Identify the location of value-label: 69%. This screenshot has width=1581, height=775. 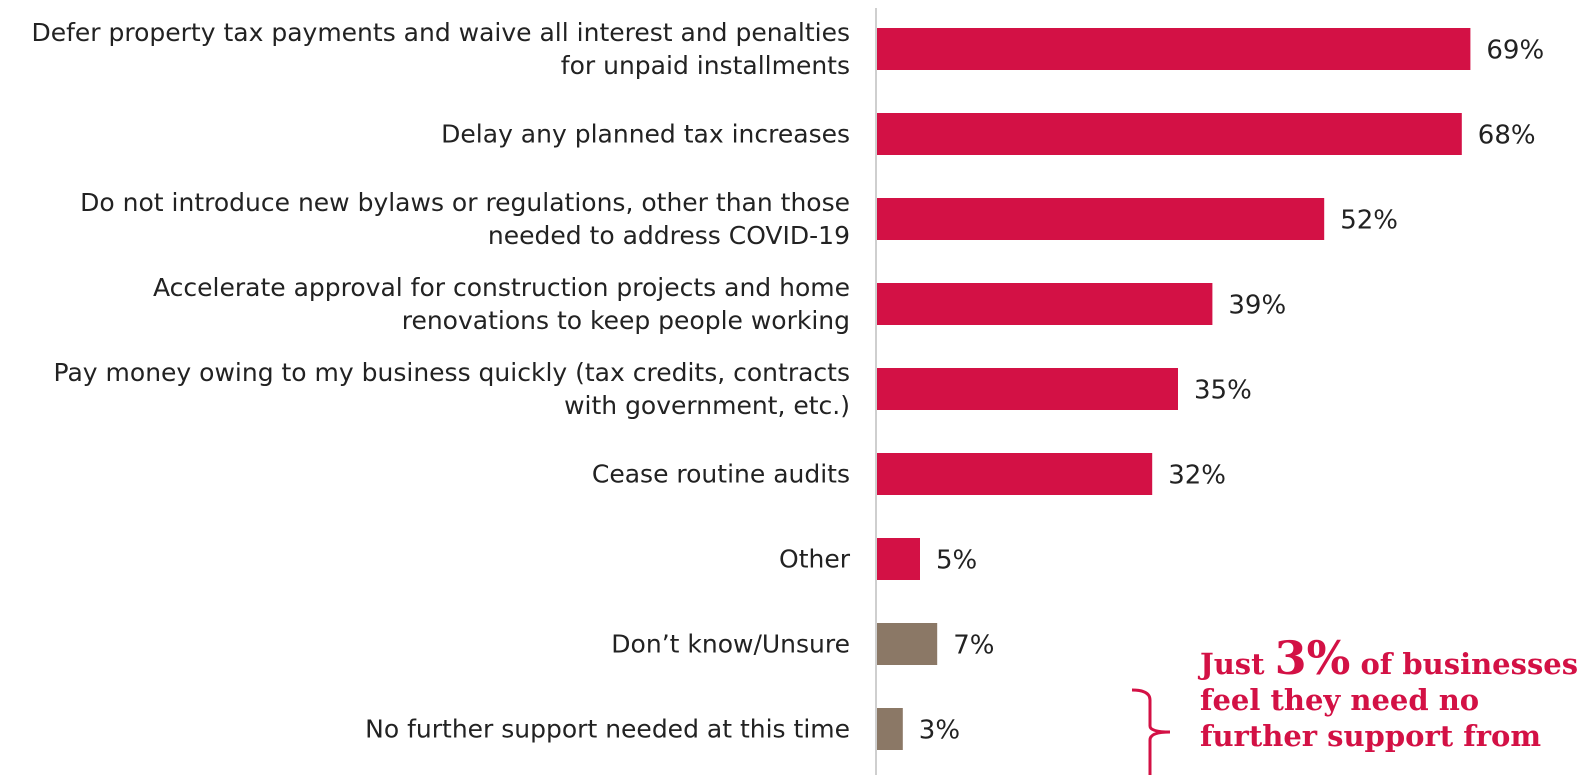
(1515, 51).